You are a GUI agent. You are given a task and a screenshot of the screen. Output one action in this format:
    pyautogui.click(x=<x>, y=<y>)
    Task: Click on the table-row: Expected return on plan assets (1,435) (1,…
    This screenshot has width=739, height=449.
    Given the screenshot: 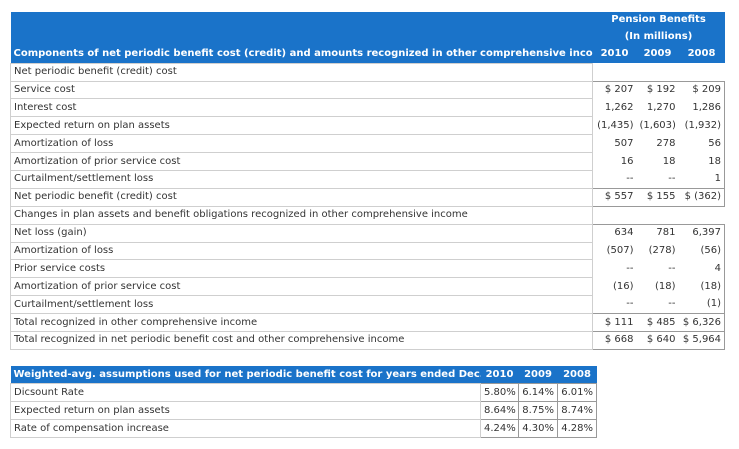 What is the action you would take?
    pyautogui.click(x=368, y=126)
    